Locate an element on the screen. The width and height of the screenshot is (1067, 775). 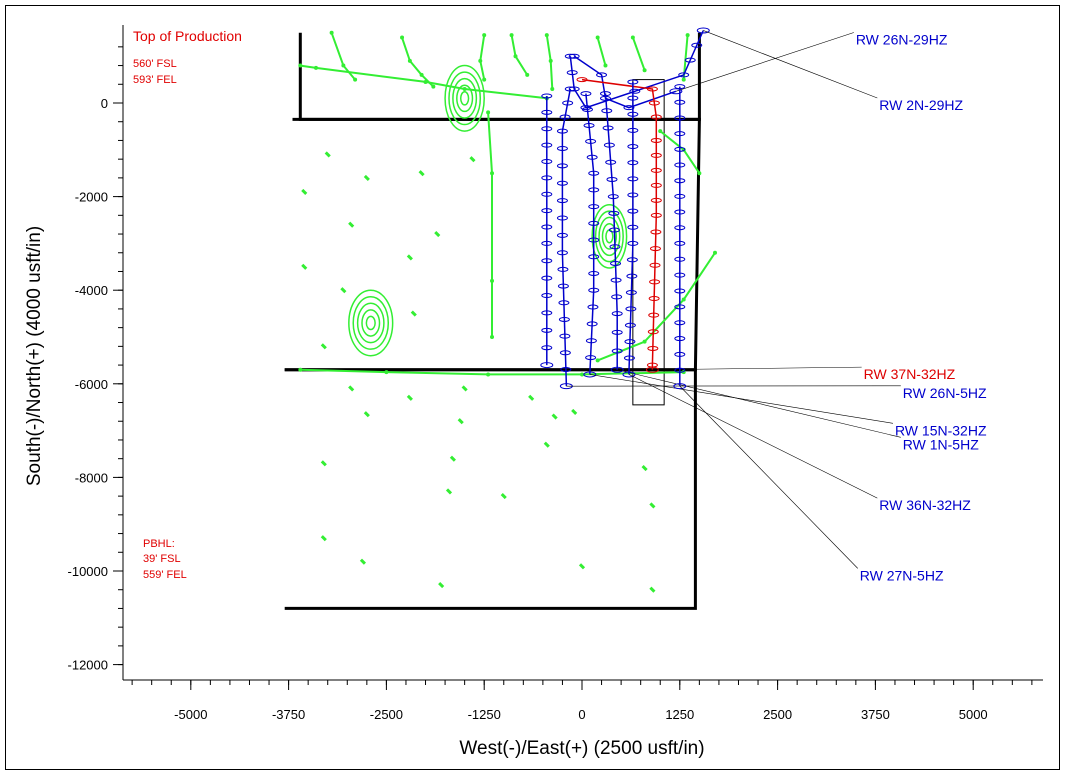
well-label-rw-26n-5hz: RW 26N-5HZ is located at coordinates (945, 393).